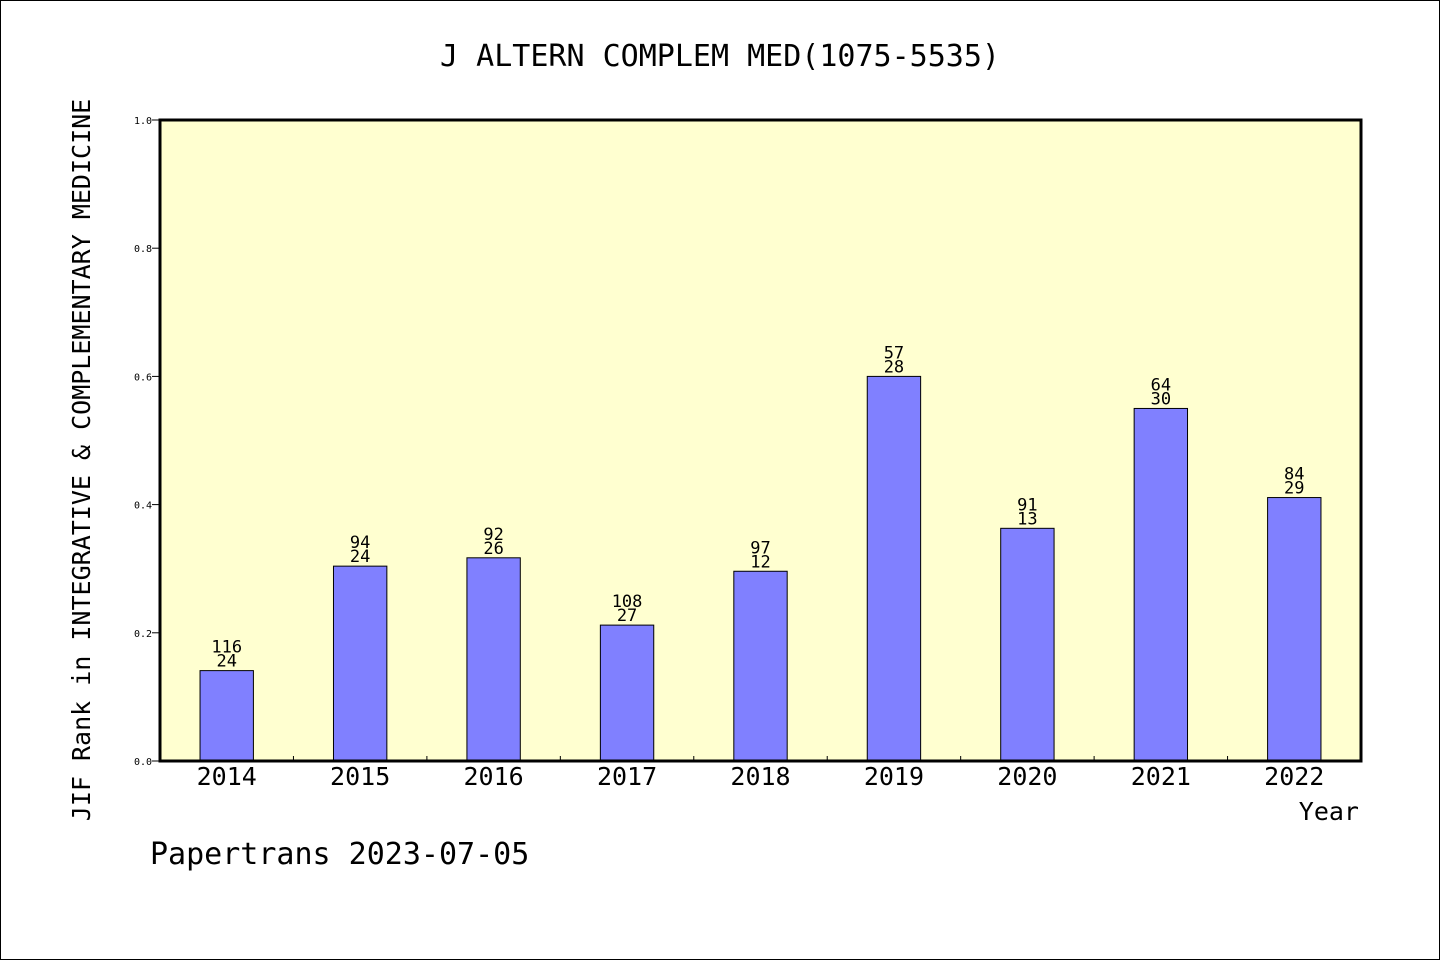  I want to click on bar-label-top-2018: 97, so click(760, 548).